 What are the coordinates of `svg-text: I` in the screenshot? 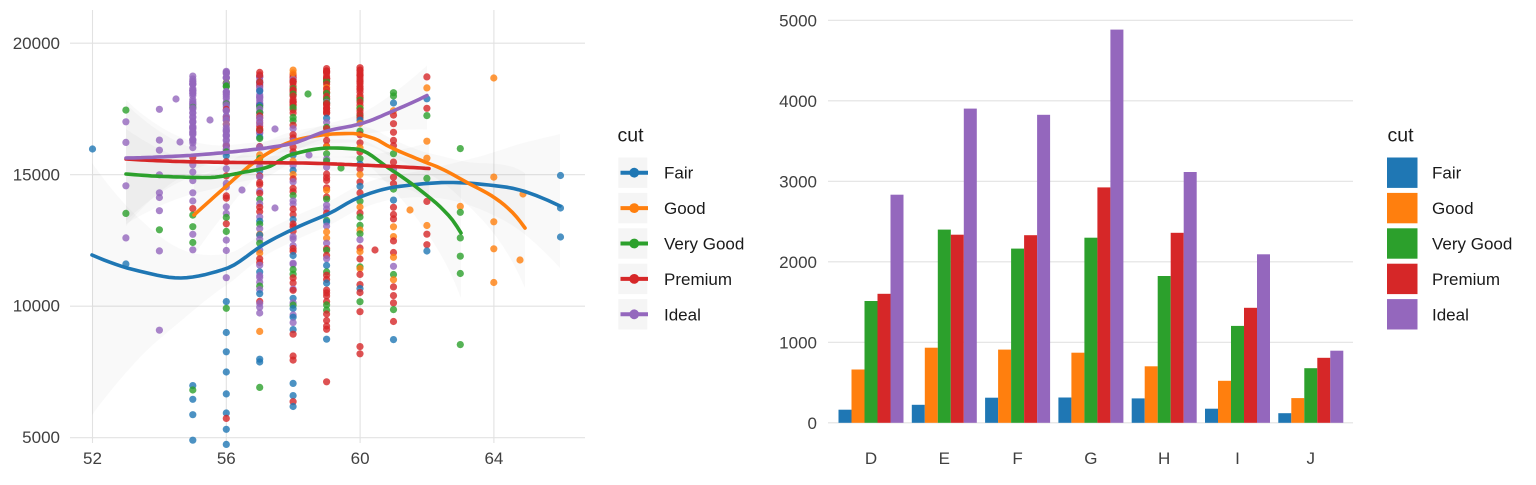 It's located at (1237, 458).